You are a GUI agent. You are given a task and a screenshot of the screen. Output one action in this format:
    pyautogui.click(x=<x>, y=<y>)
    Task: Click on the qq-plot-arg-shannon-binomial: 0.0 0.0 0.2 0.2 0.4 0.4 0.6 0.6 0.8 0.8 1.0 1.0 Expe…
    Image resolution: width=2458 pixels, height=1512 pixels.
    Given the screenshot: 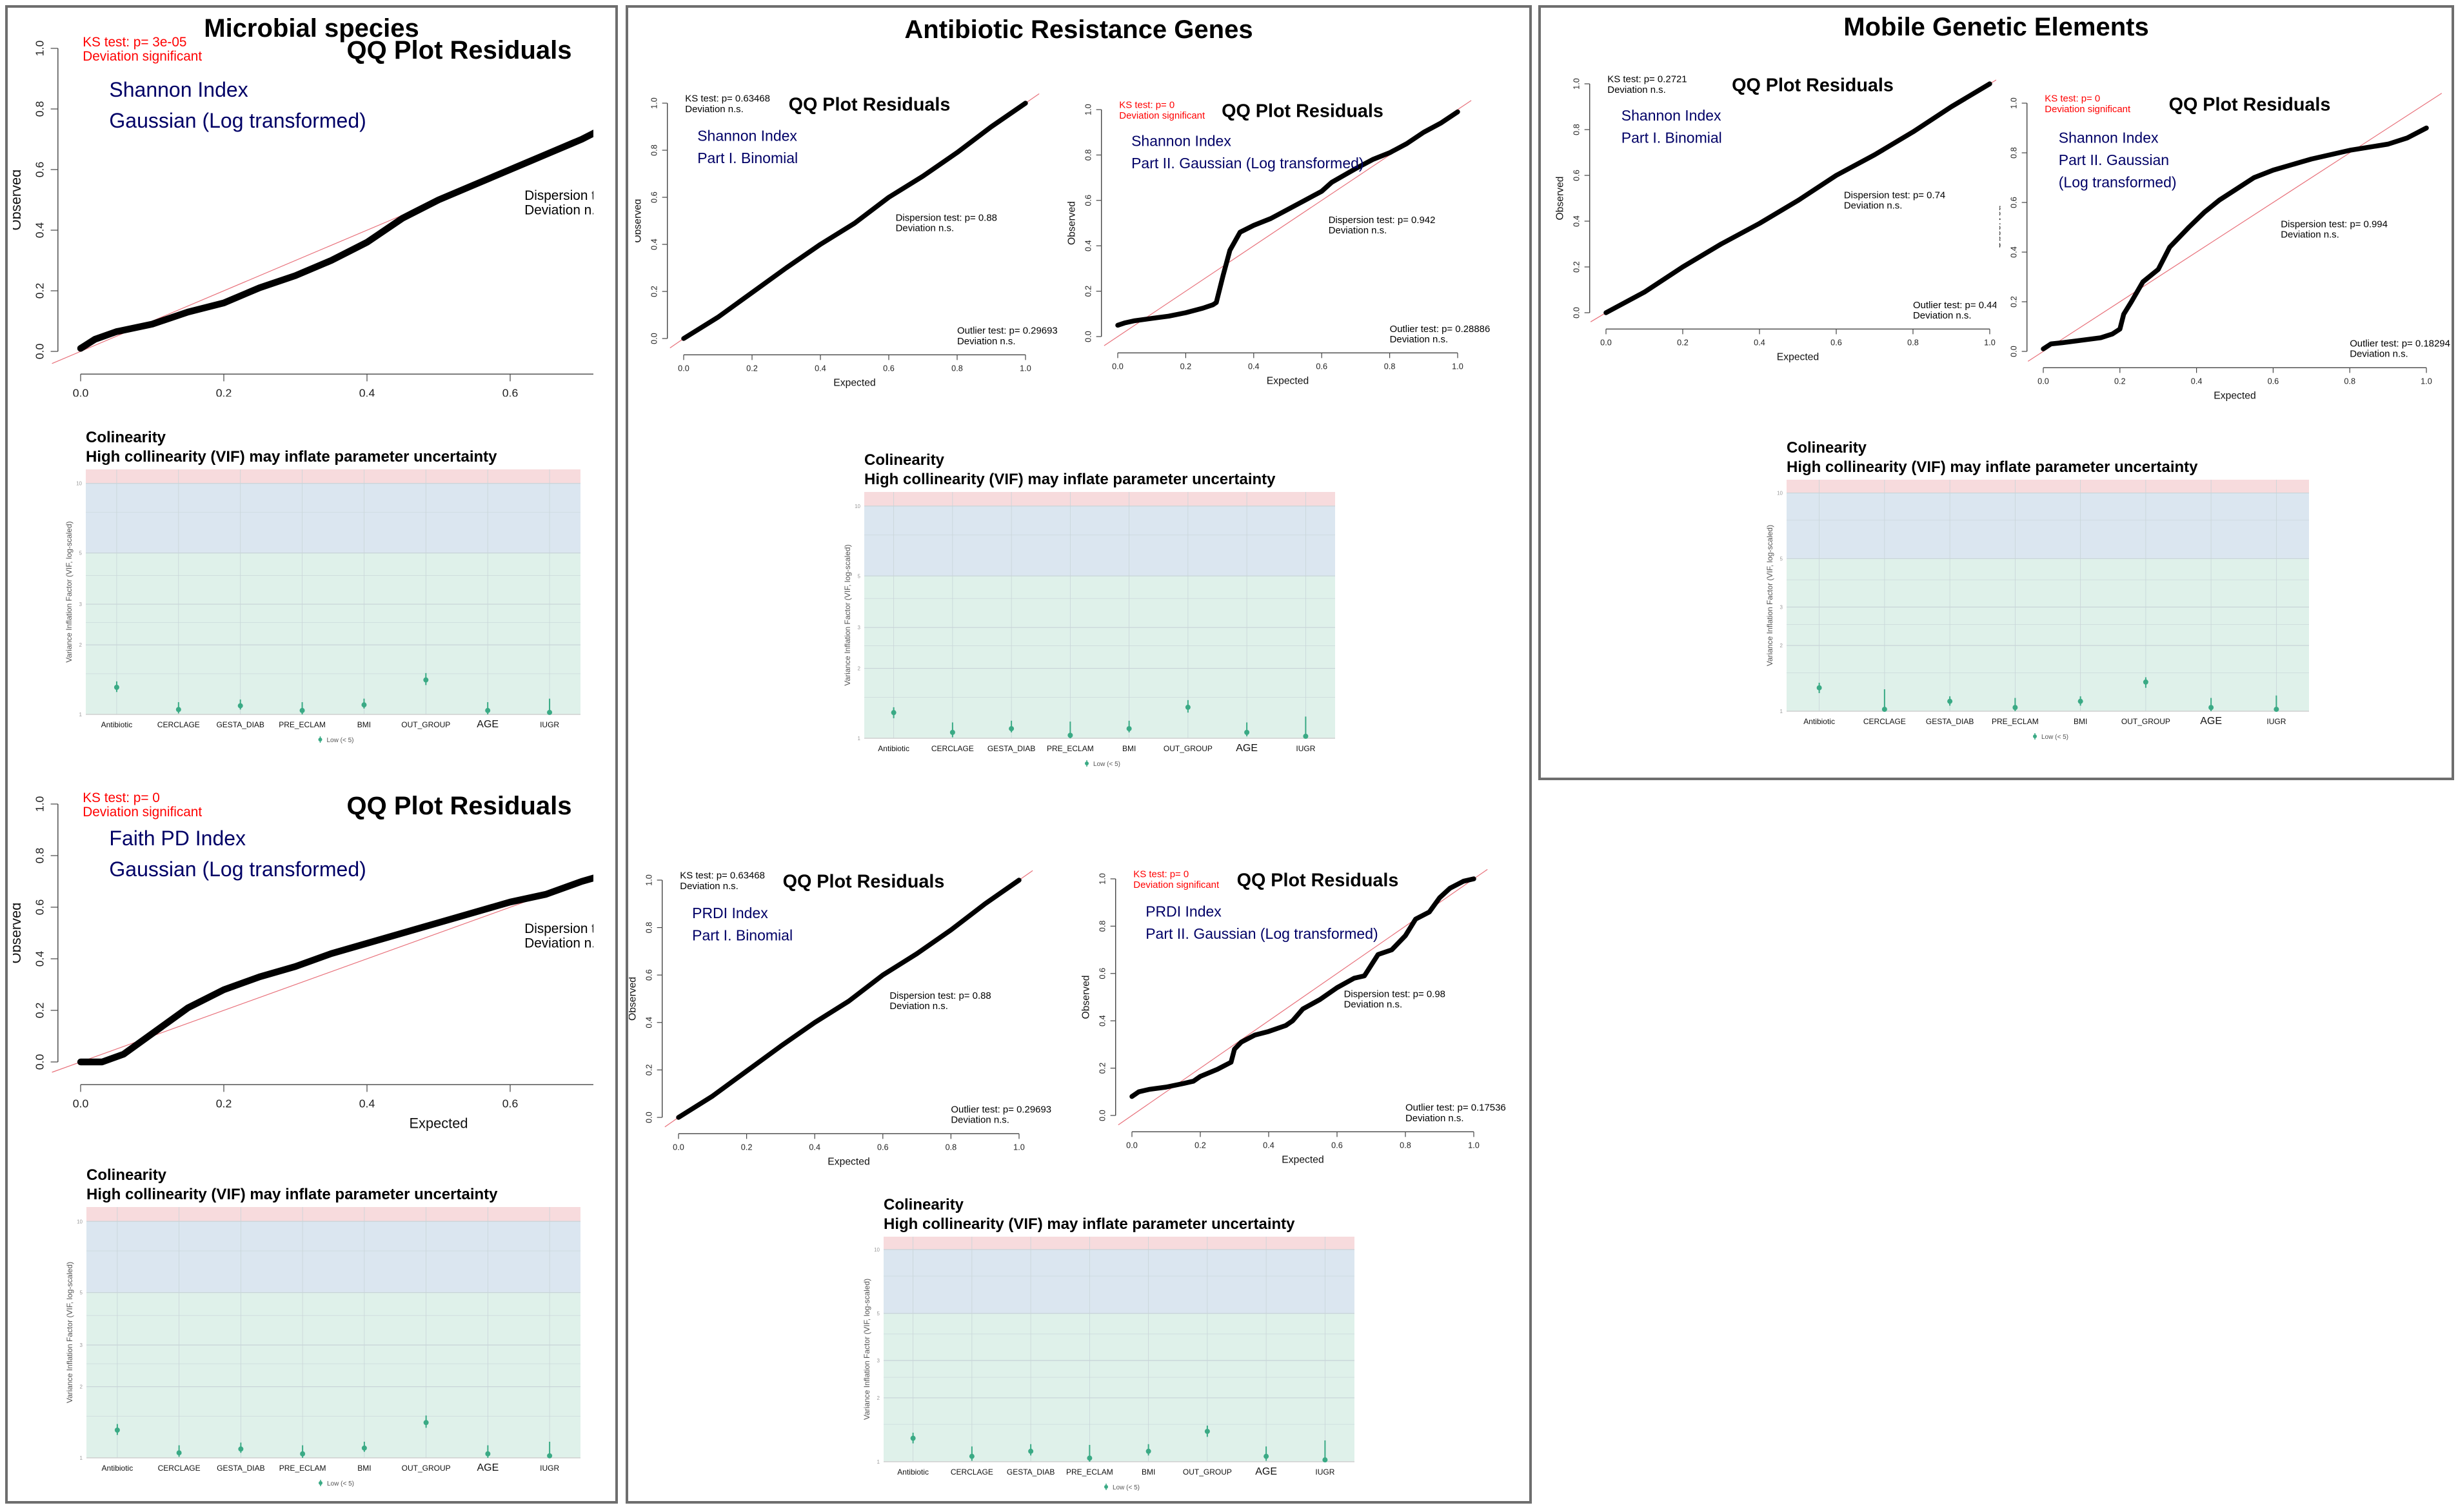 What is the action you would take?
    pyautogui.click(x=847, y=241)
    